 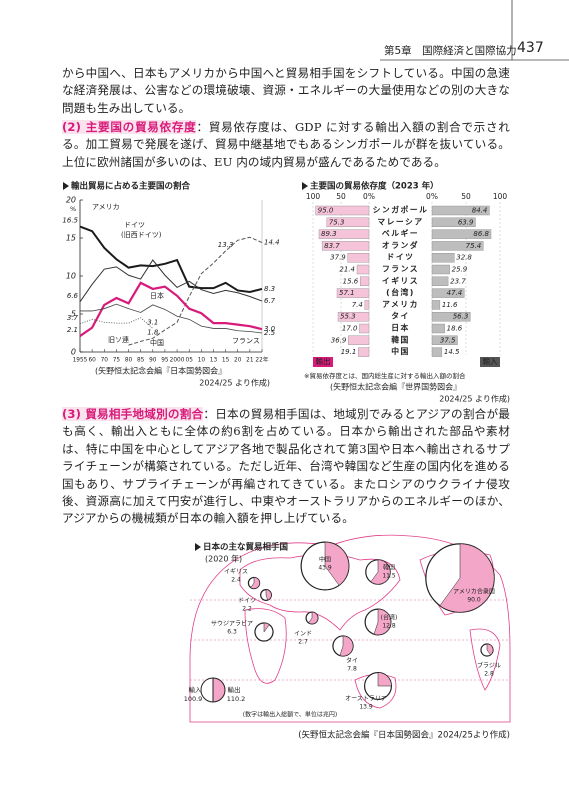 What do you see at coordinates (270, 333) in the screenshot?
I see `data-label: 2.5` at bounding box center [270, 333].